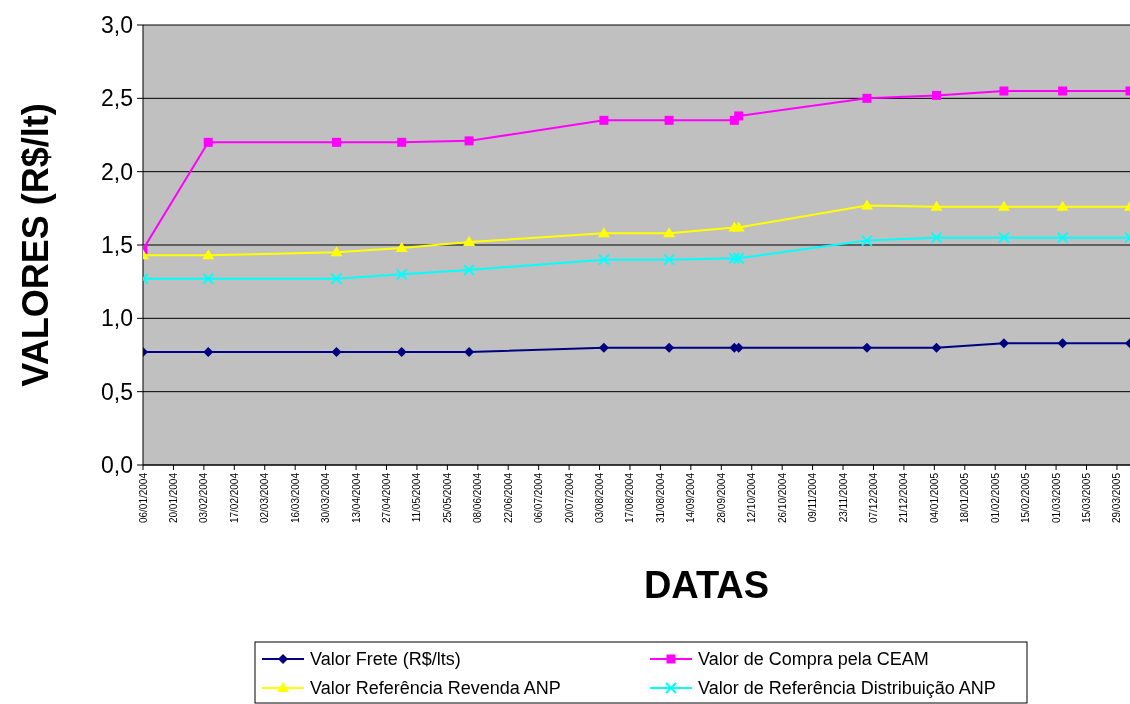 The image size is (1130, 704). What do you see at coordinates (539, 498) in the screenshot?
I see `x-tick-label: 06/07/2004` at bounding box center [539, 498].